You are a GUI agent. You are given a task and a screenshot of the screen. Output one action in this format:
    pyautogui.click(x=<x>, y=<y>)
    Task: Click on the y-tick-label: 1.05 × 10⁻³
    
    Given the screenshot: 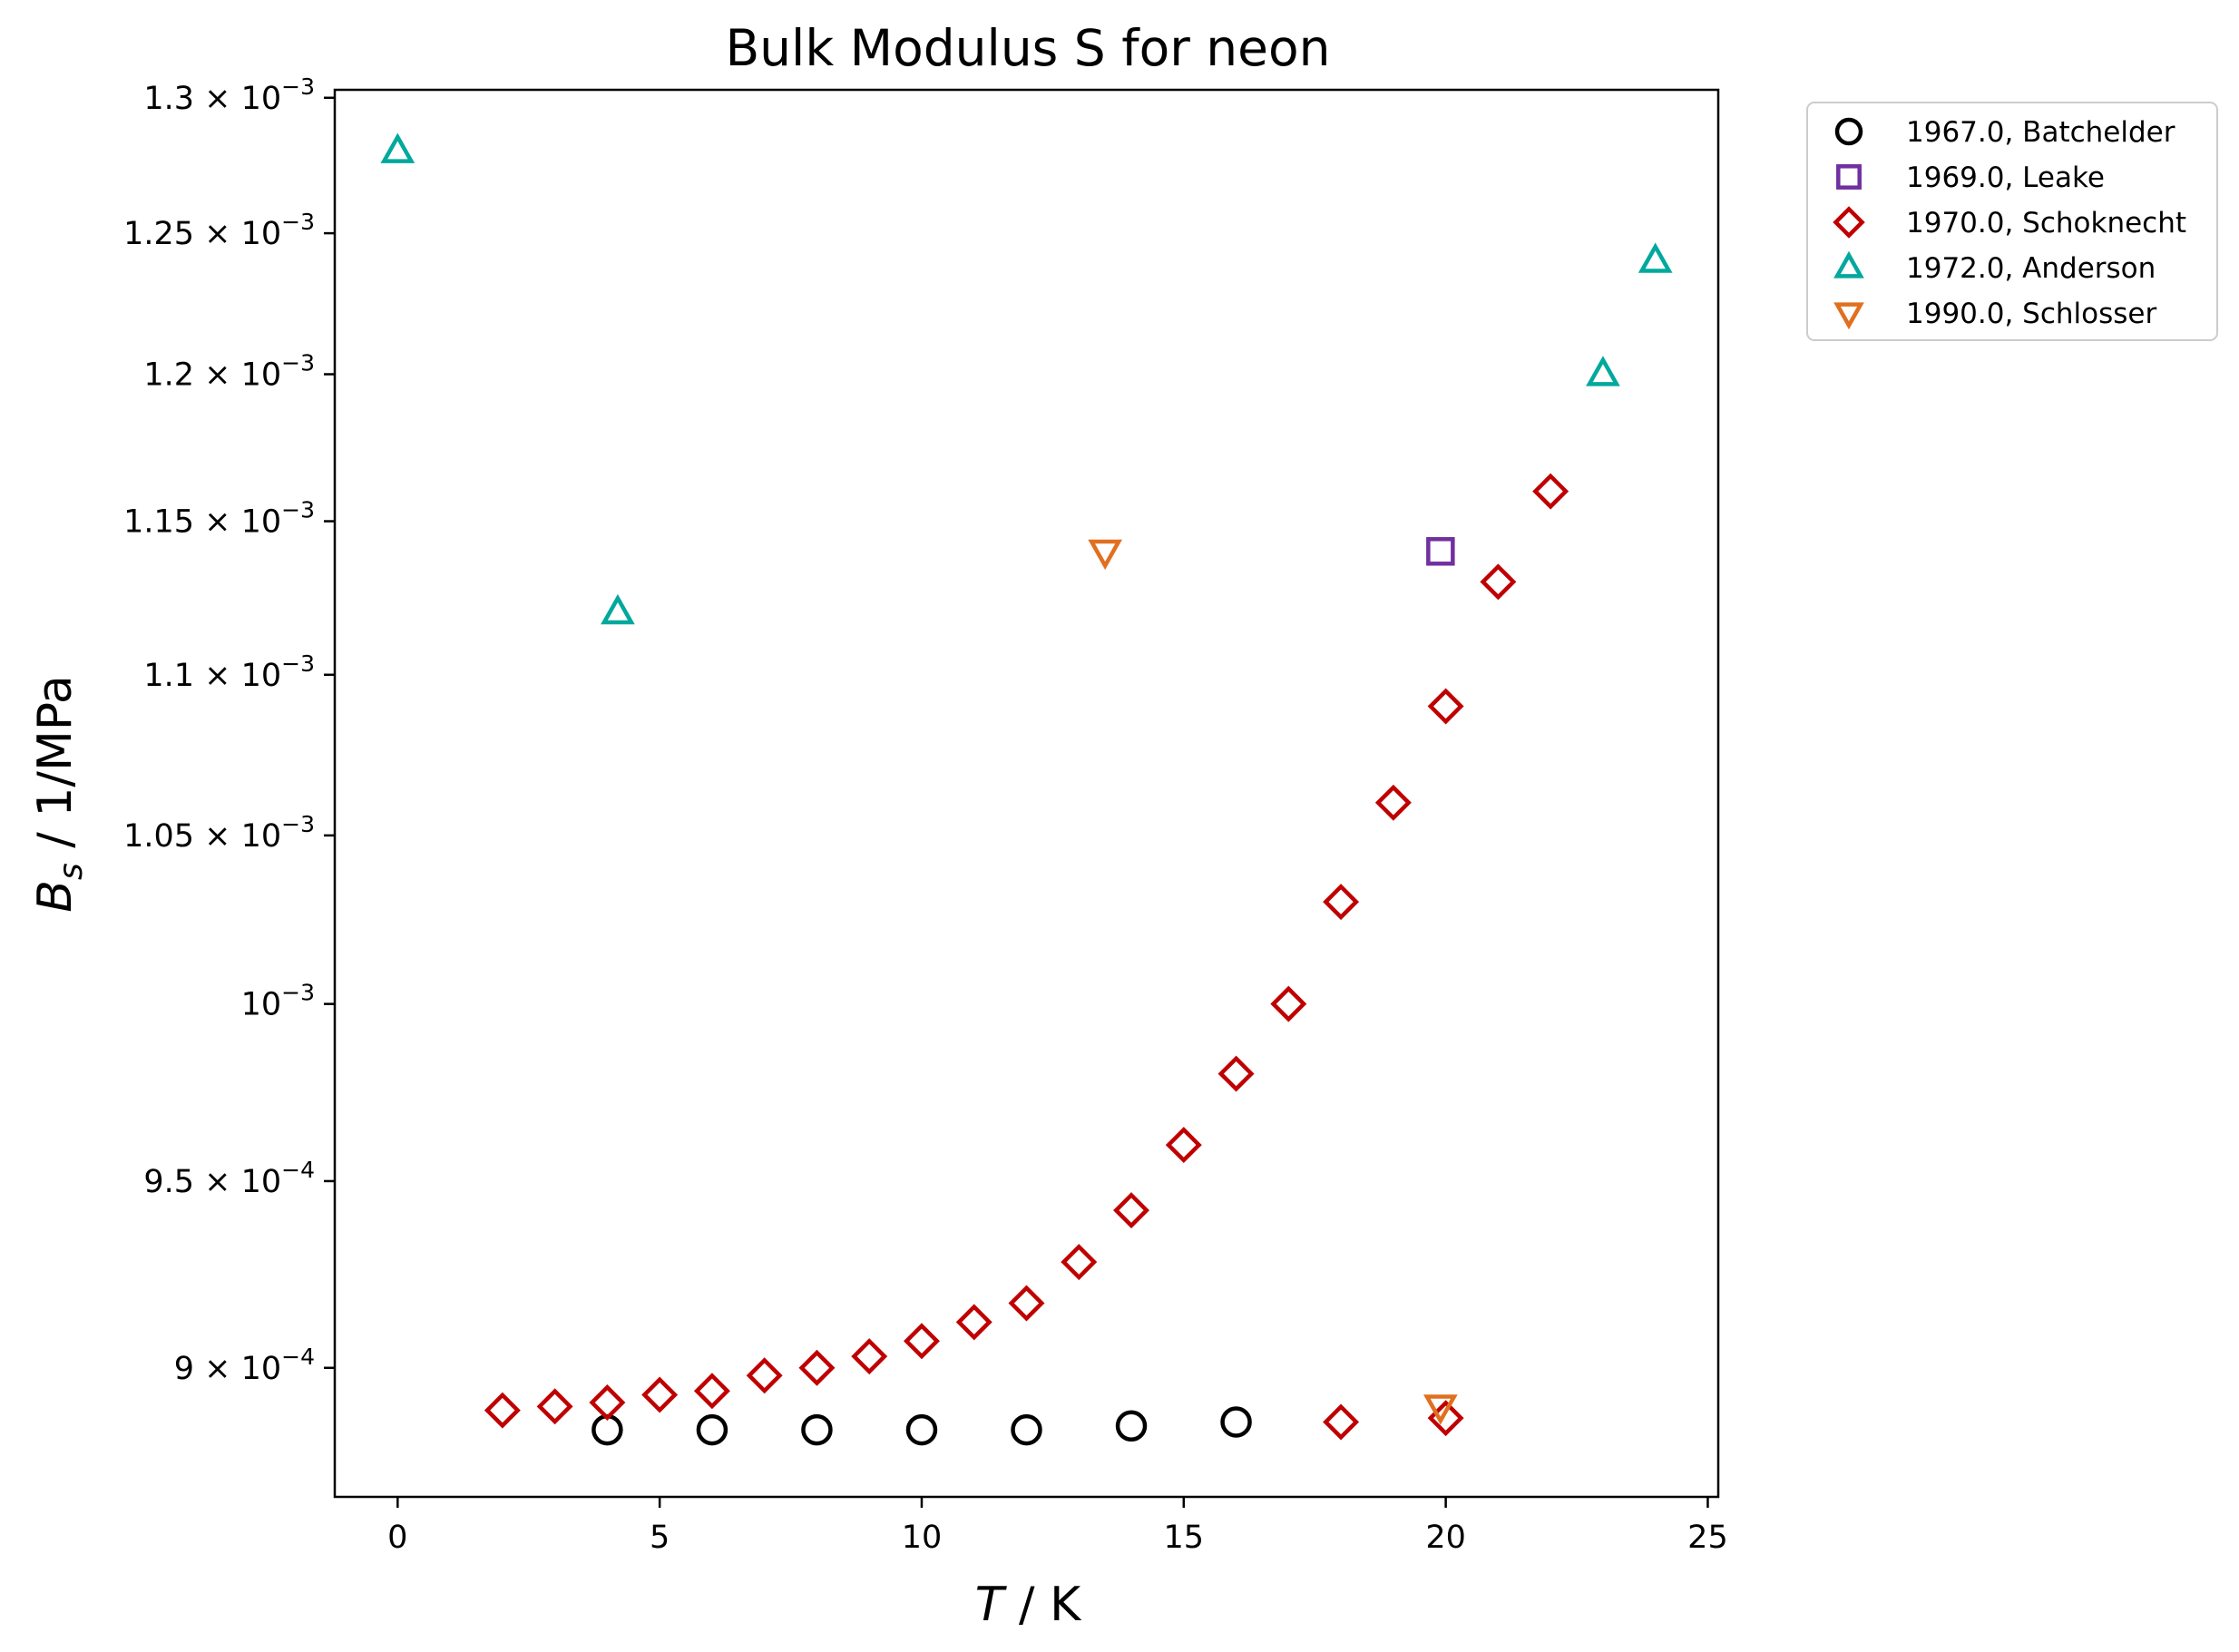 What is the action you would take?
    pyautogui.click(x=219, y=833)
    